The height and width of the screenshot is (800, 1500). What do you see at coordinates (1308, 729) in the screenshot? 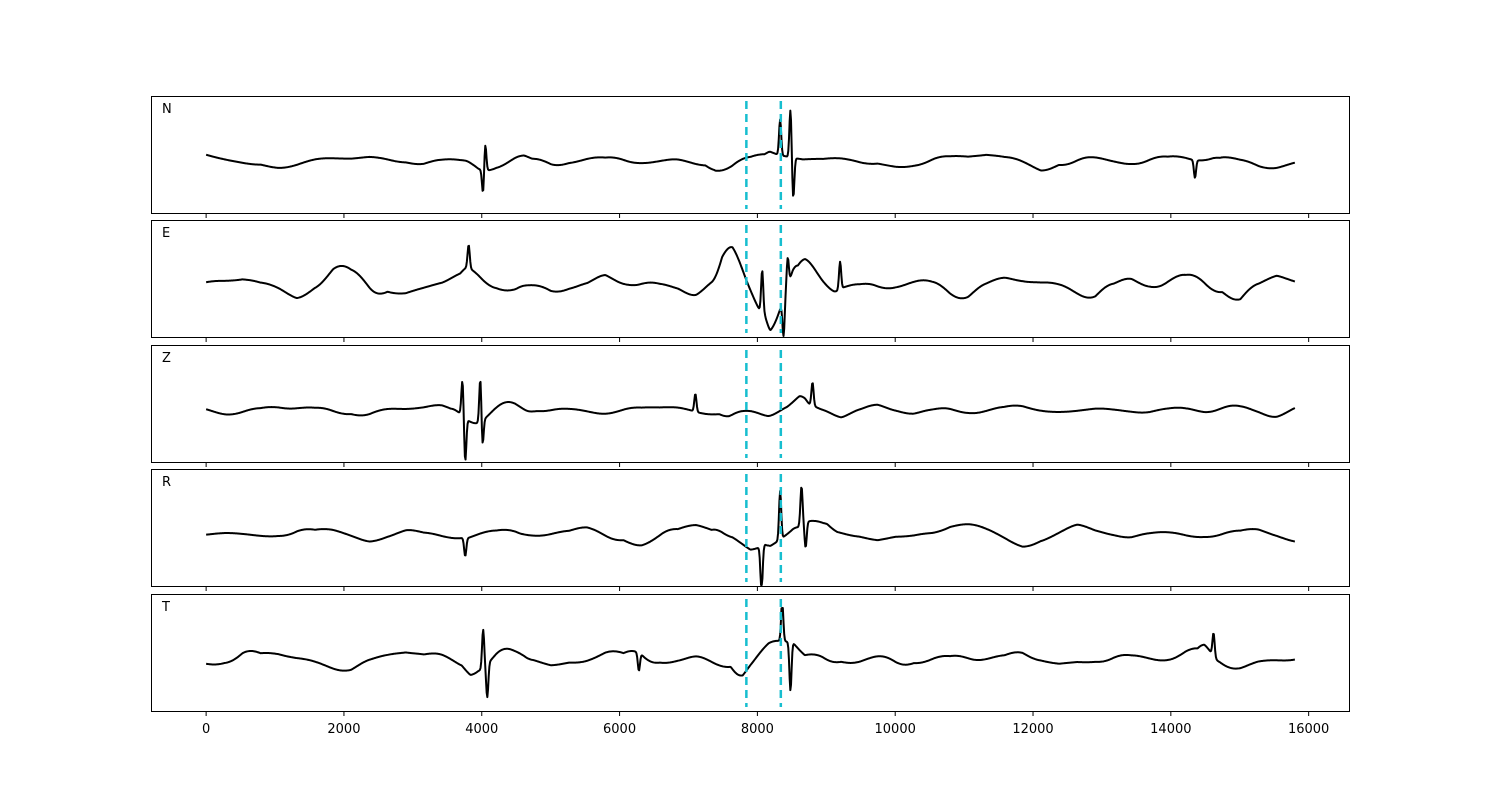
I see `x-tick-label: 16000` at bounding box center [1308, 729].